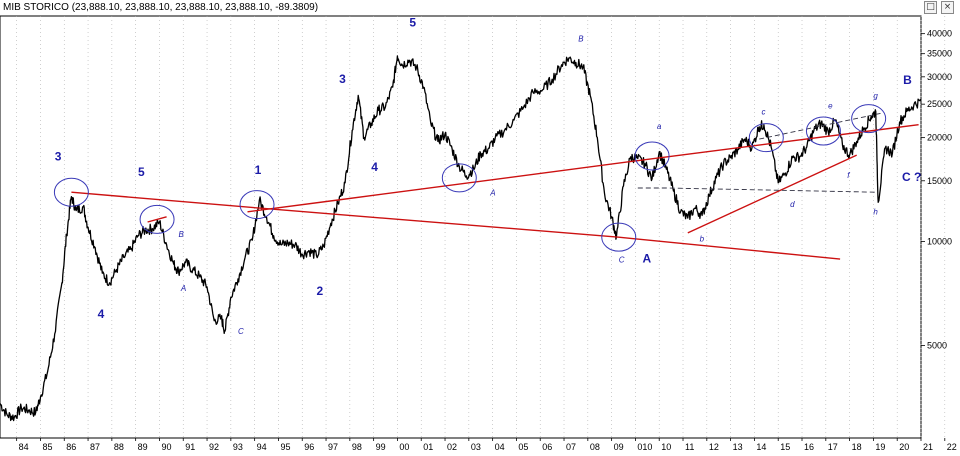  Describe the element at coordinates (659, 126) in the screenshot. I see `wave-label: a` at that location.